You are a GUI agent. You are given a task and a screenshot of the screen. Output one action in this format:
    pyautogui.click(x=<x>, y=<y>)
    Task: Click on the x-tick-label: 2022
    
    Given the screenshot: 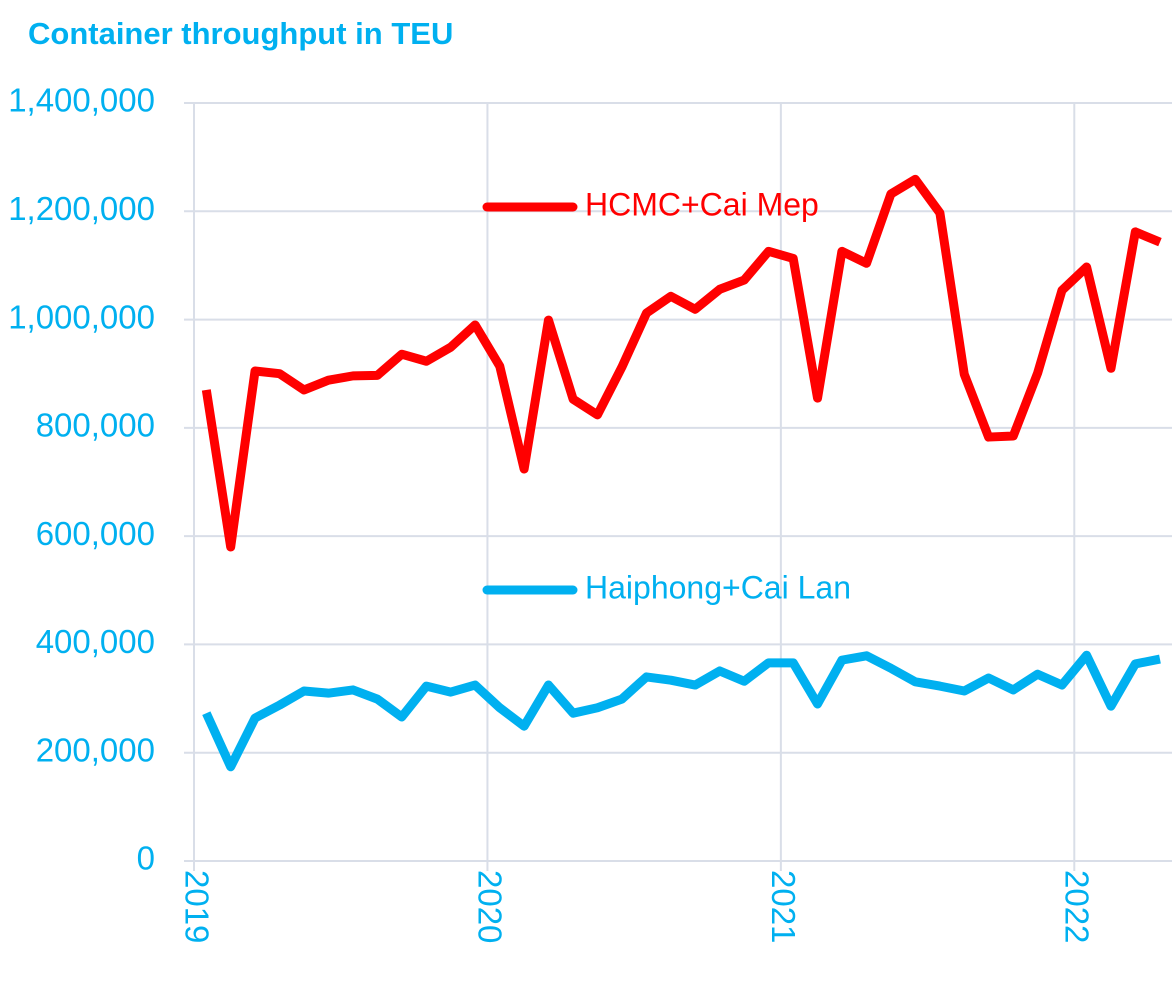 What is the action you would take?
    pyautogui.click(x=1077, y=906)
    